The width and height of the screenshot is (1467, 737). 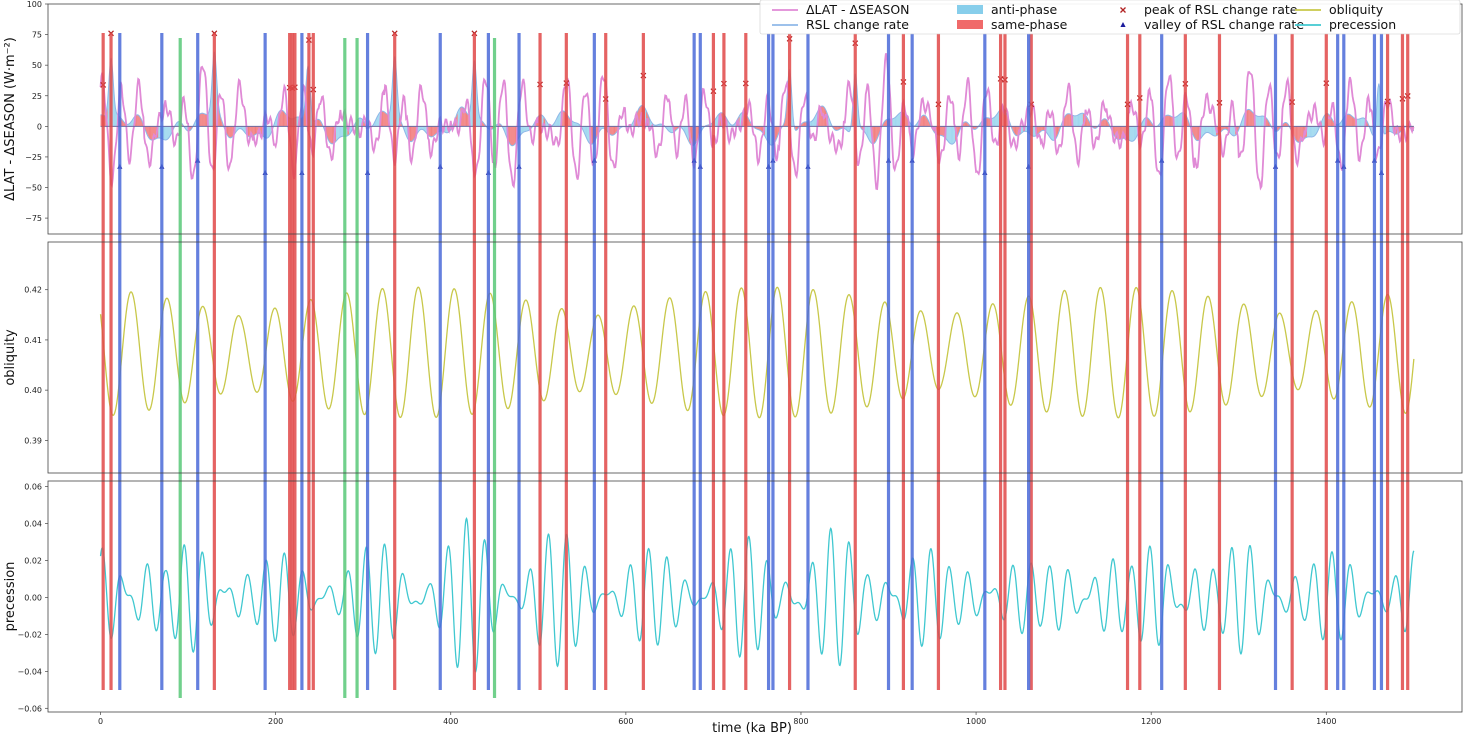 I want to click on y-axis-label-top: ΔLAT - ΔSEASON (W·m⁻²), so click(x=10, y=119).